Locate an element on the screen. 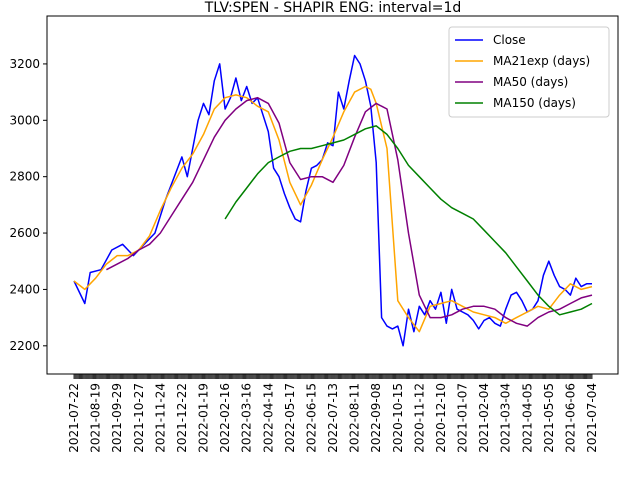  x-tick-label-9: 2022-04-14 is located at coordinates (268, 418).